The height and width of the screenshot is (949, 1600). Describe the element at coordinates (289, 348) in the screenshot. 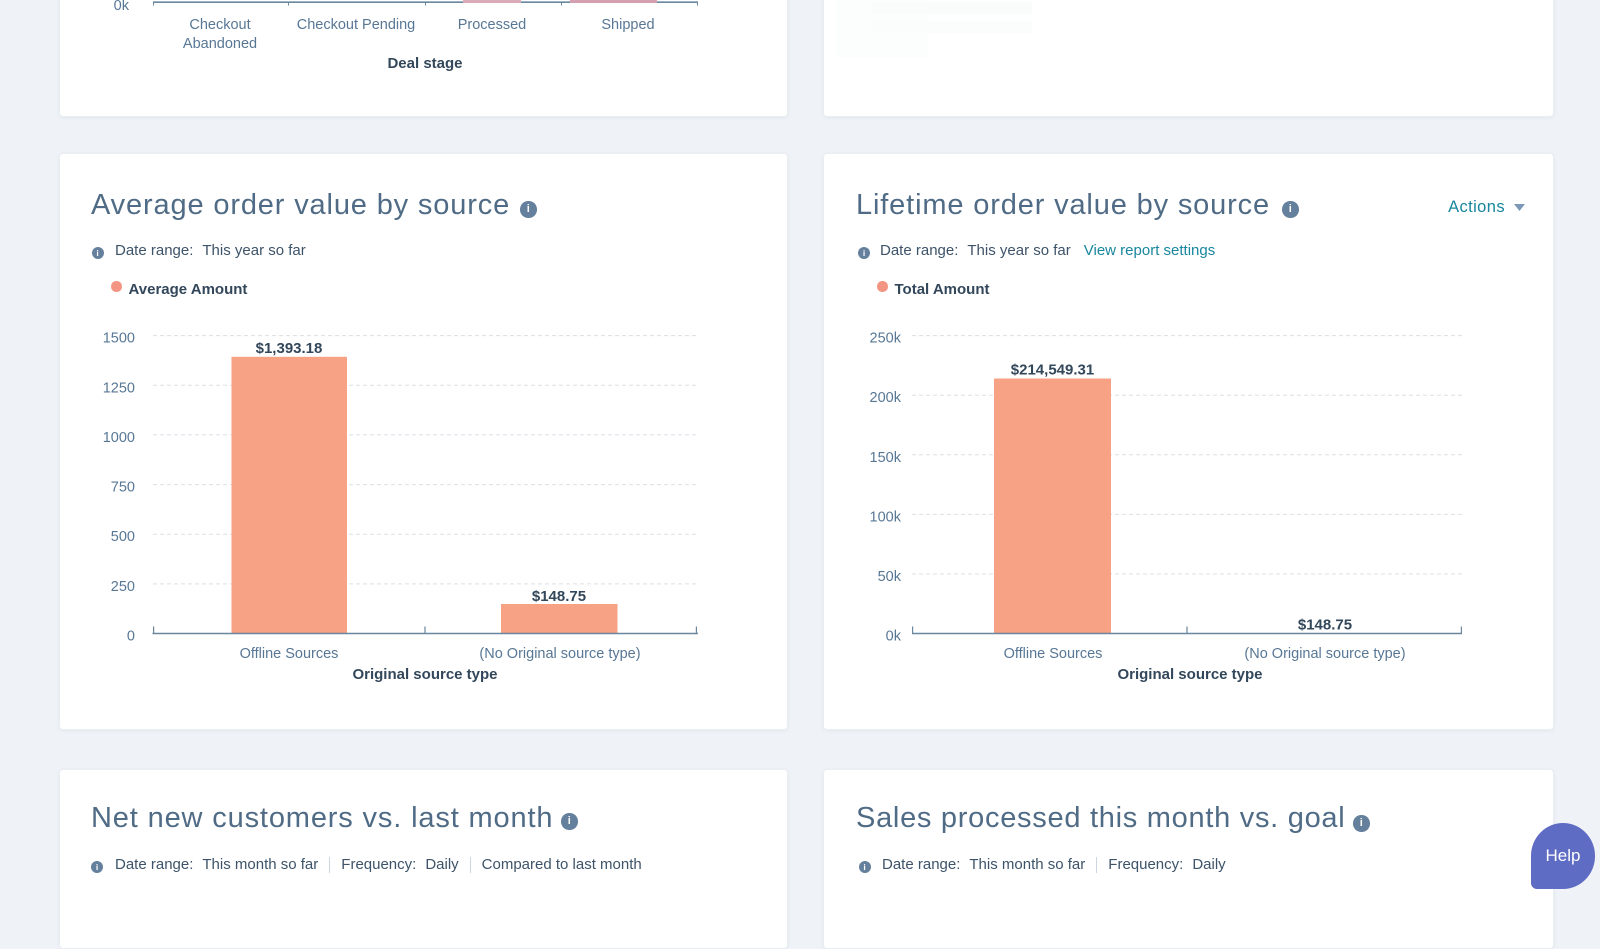

I see `svg-text: $1,393.18` at that location.